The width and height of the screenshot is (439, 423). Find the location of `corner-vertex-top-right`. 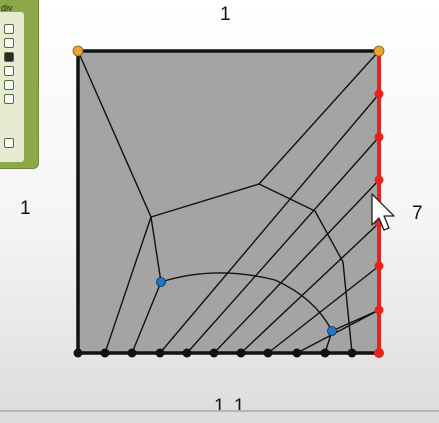

corner-vertex-top-right is located at coordinates (379, 51).